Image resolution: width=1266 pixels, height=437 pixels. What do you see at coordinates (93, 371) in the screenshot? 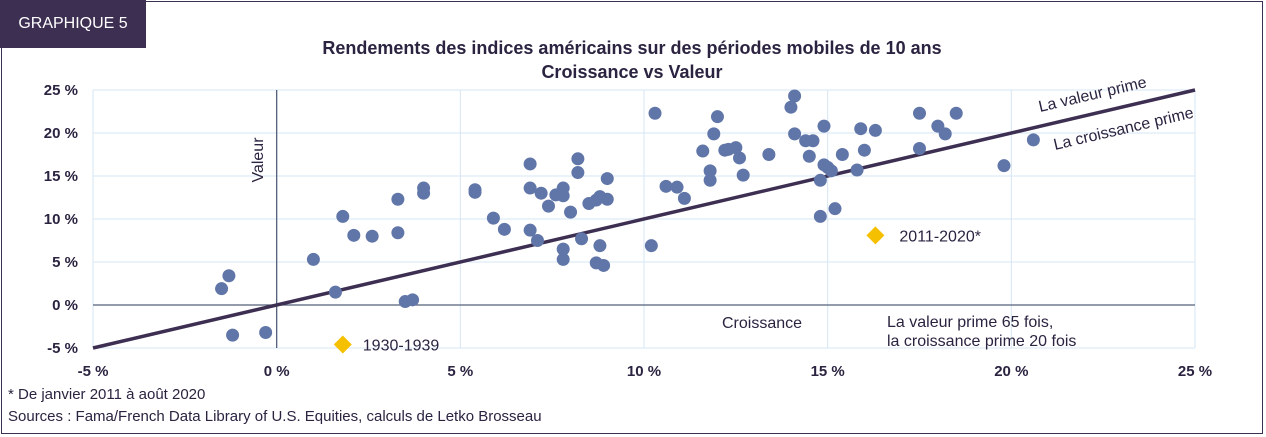
I see `x-tick-label: -5 %` at bounding box center [93, 371].